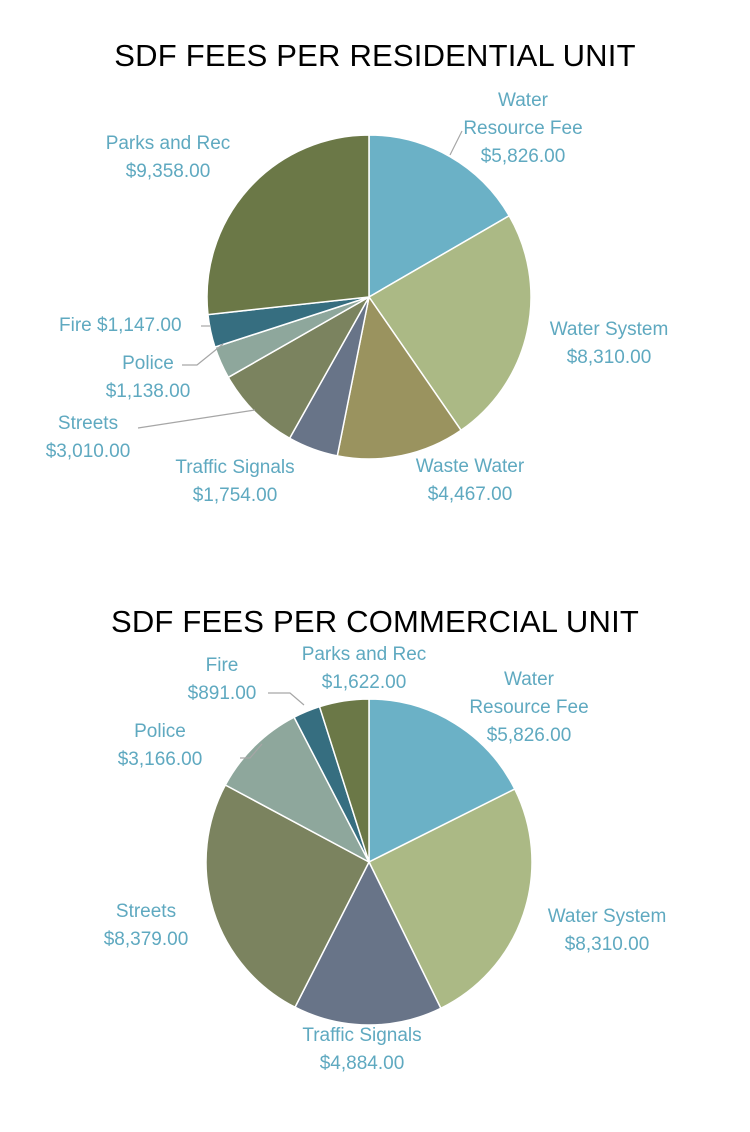 Image resolution: width=750 pixels, height=1132 pixels. What do you see at coordinates (88, 437) in the screenshot?
I see `data-label-streets: Streets $3,010.00` at bounding box center [88, 437].